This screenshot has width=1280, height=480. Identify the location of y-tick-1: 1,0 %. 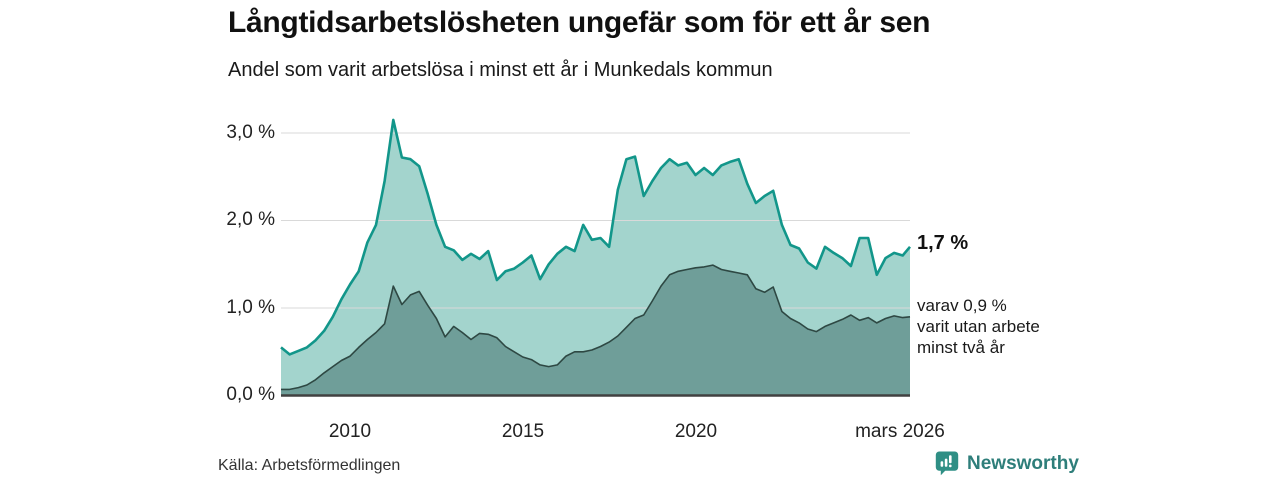
(250, 307).